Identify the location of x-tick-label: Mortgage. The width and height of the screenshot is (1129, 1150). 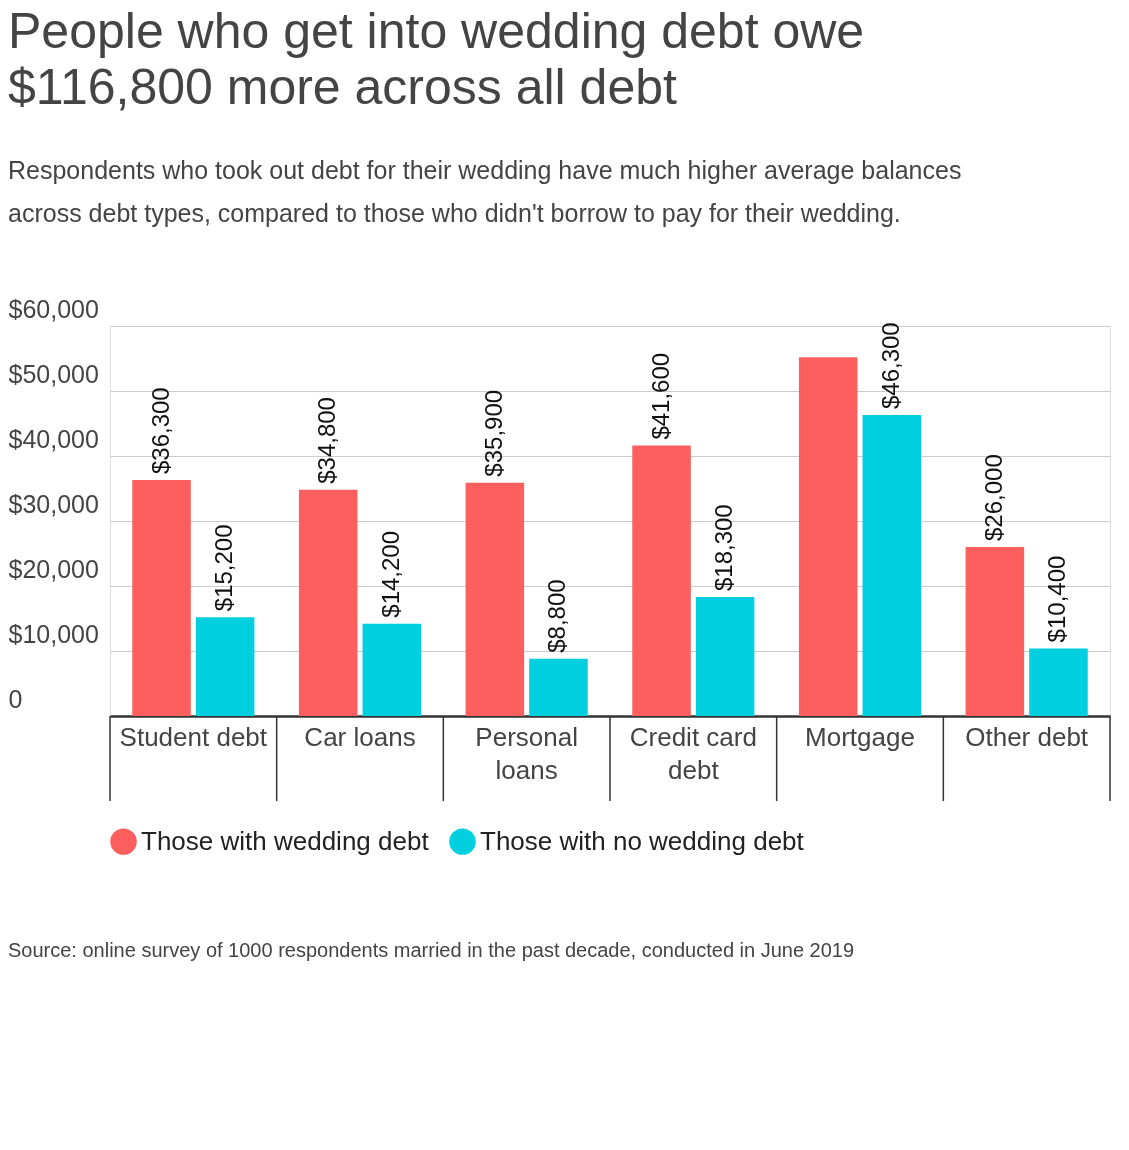
(860, 736).